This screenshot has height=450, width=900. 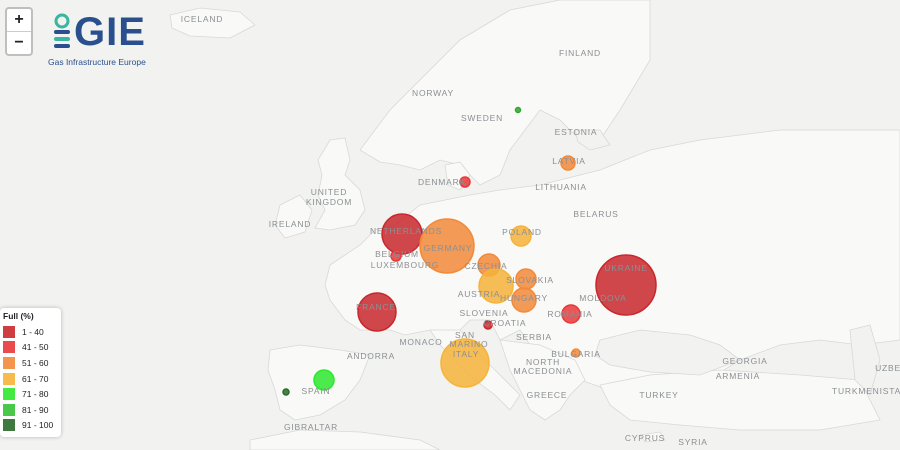 I want to click on storage-marker-germany, so click(x=447, y=246).